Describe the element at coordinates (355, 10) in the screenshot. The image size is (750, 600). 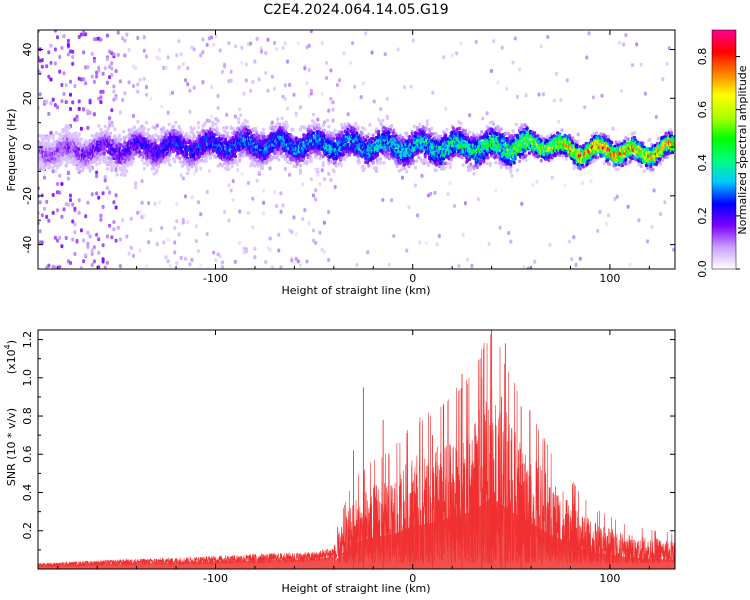
I see `figure-title: C2E4.2024.064.14.05.G19` at that location.